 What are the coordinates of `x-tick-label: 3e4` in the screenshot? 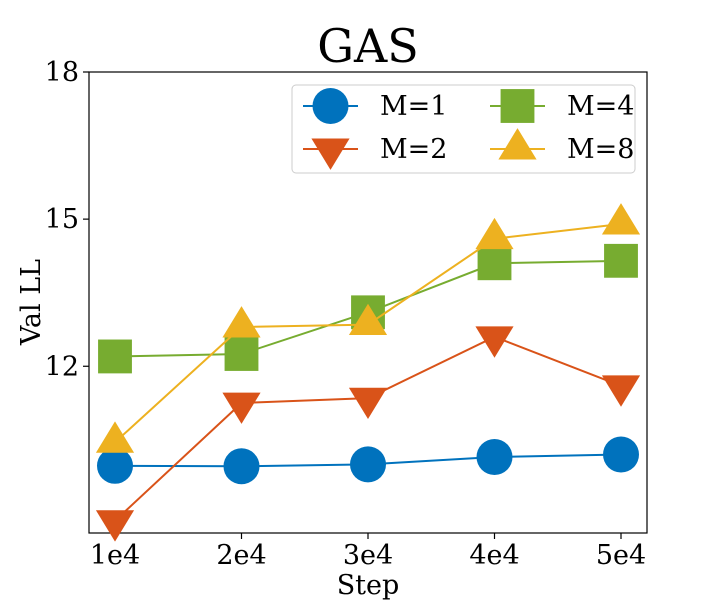 It's located at (368, 555).